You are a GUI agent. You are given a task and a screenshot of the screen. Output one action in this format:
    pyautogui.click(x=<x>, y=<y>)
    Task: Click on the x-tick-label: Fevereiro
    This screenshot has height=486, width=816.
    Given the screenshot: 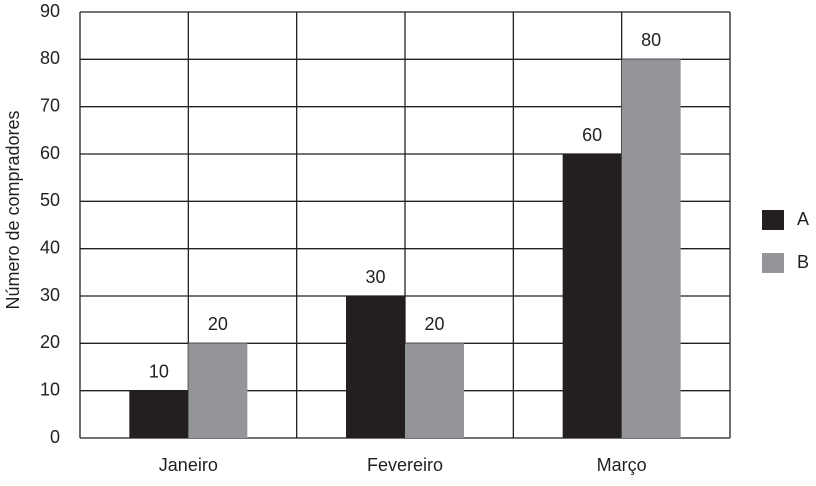 What is the action you would take?
    pyautogui.click(x=405, y=465)
    